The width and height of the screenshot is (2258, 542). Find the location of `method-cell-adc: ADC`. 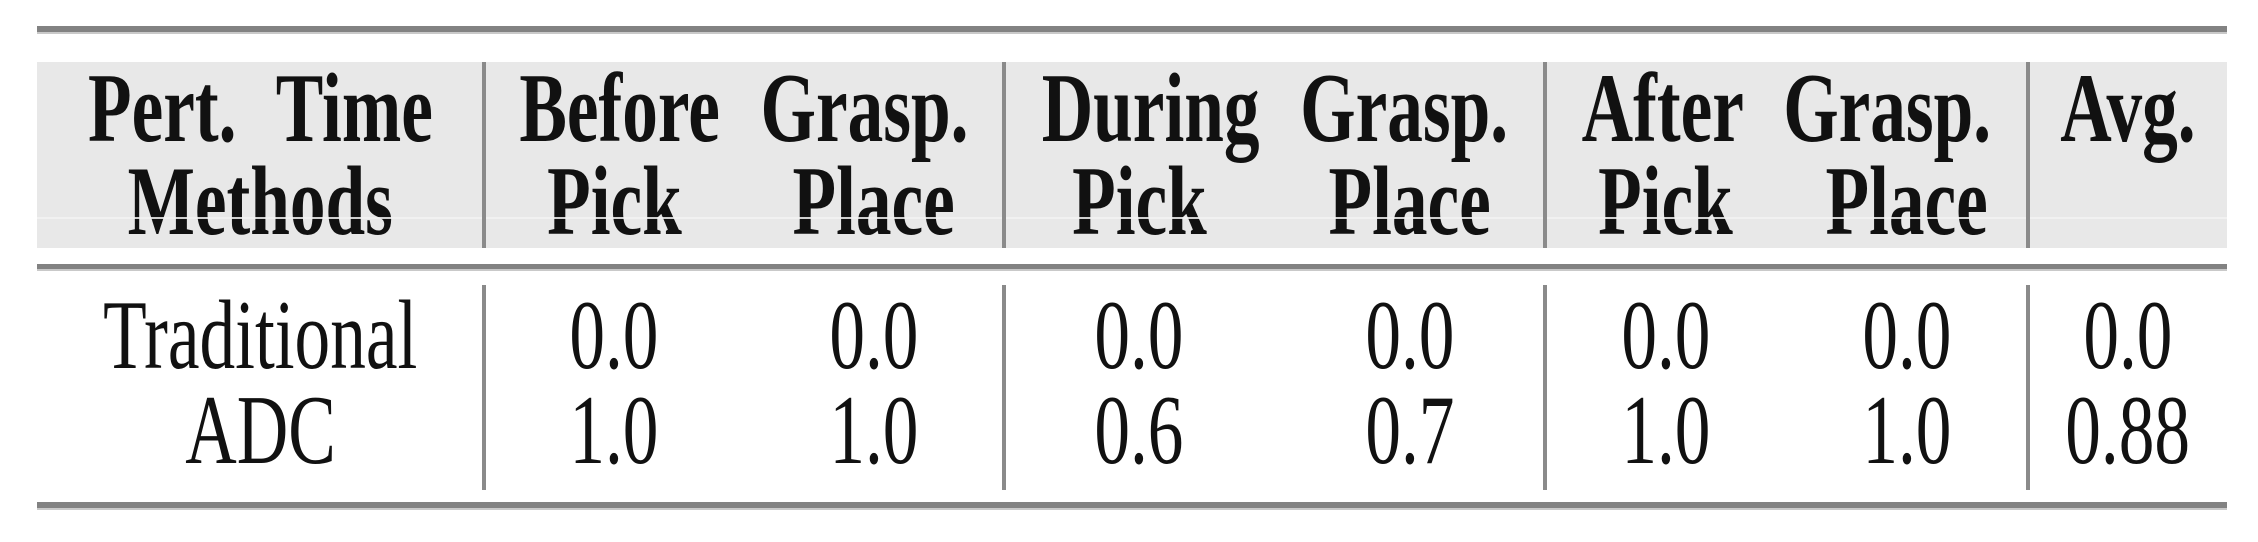

method-cell-adc: ADC is located at coordinates (260, 430).